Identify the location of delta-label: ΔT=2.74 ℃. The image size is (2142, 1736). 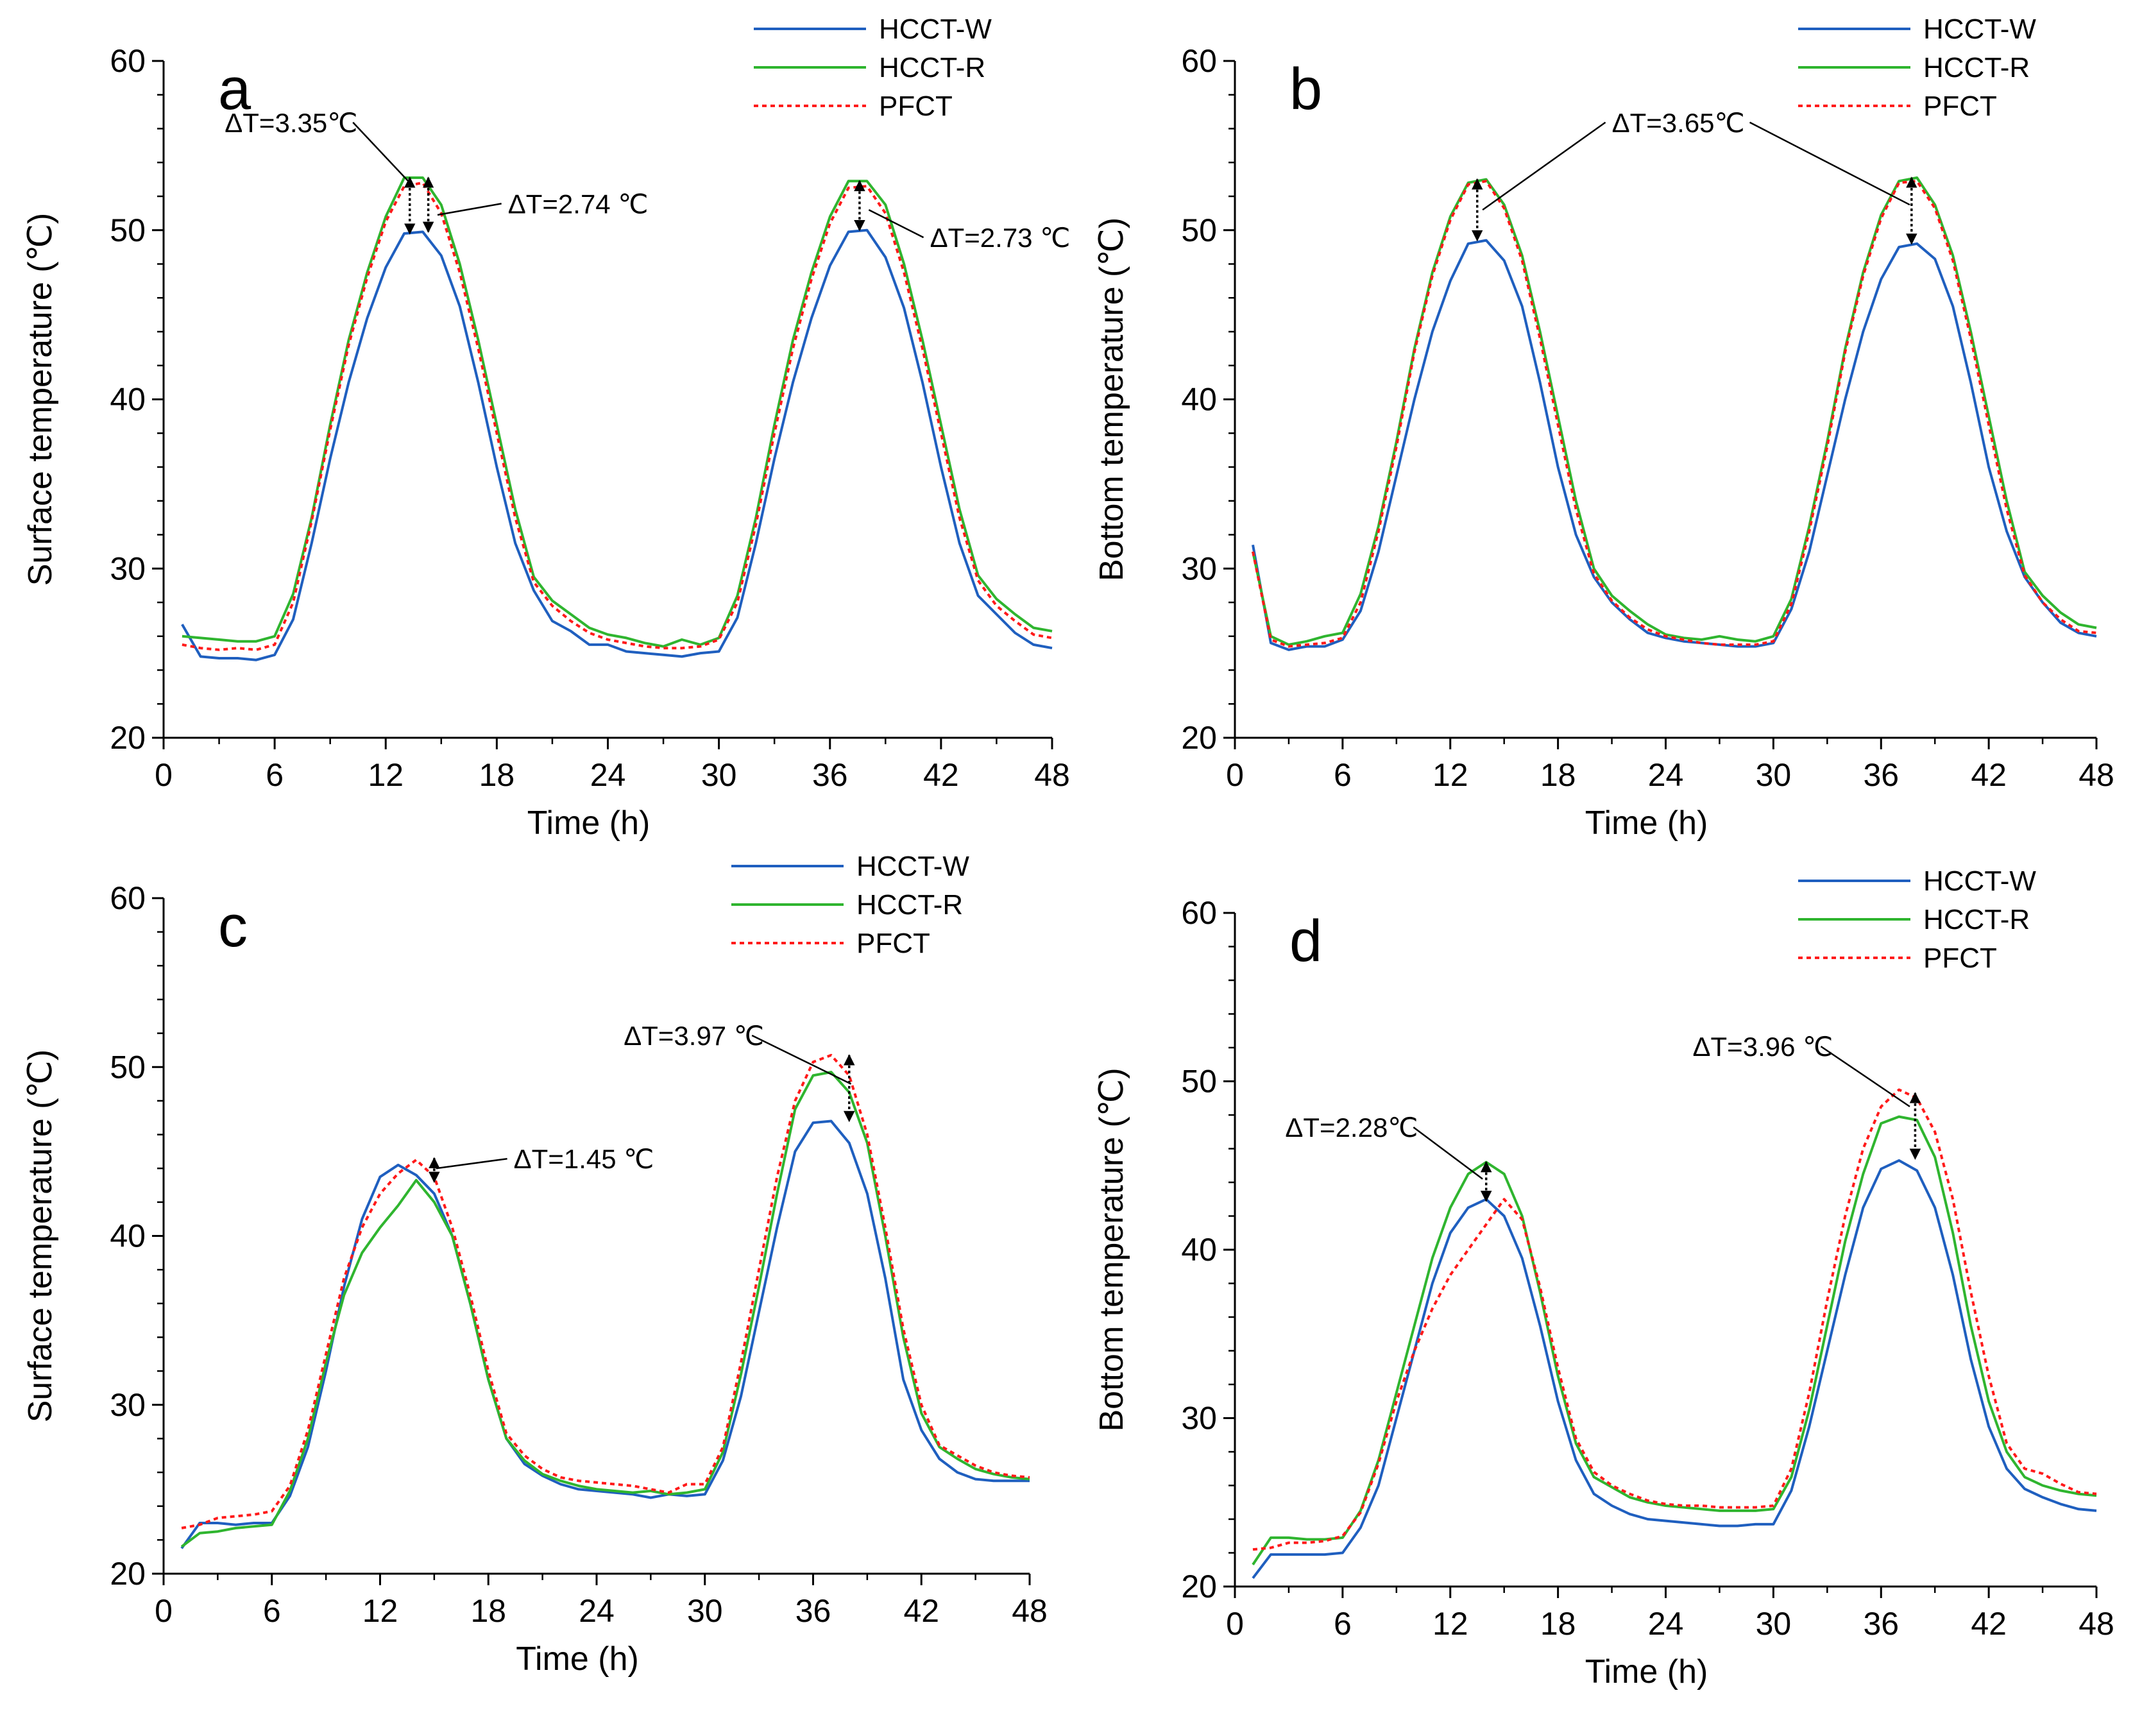
(578, 204).